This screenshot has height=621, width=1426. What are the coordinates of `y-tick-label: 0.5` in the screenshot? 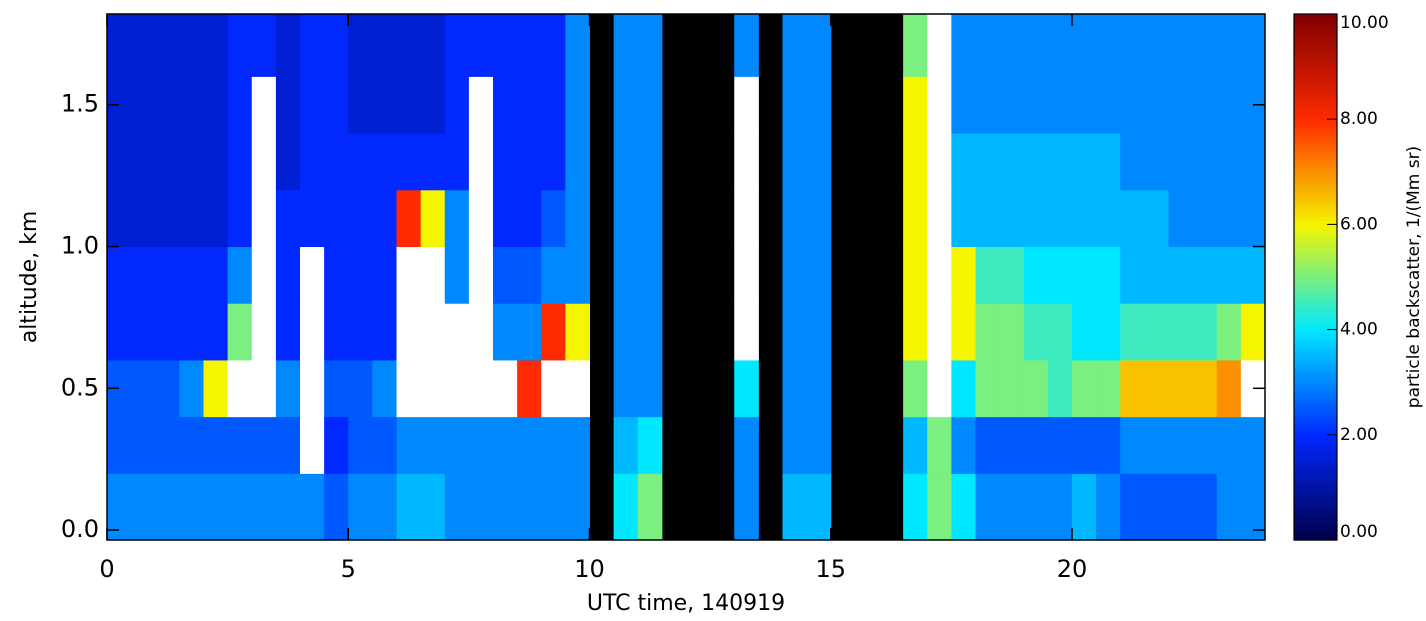 It's located at (80, 387).